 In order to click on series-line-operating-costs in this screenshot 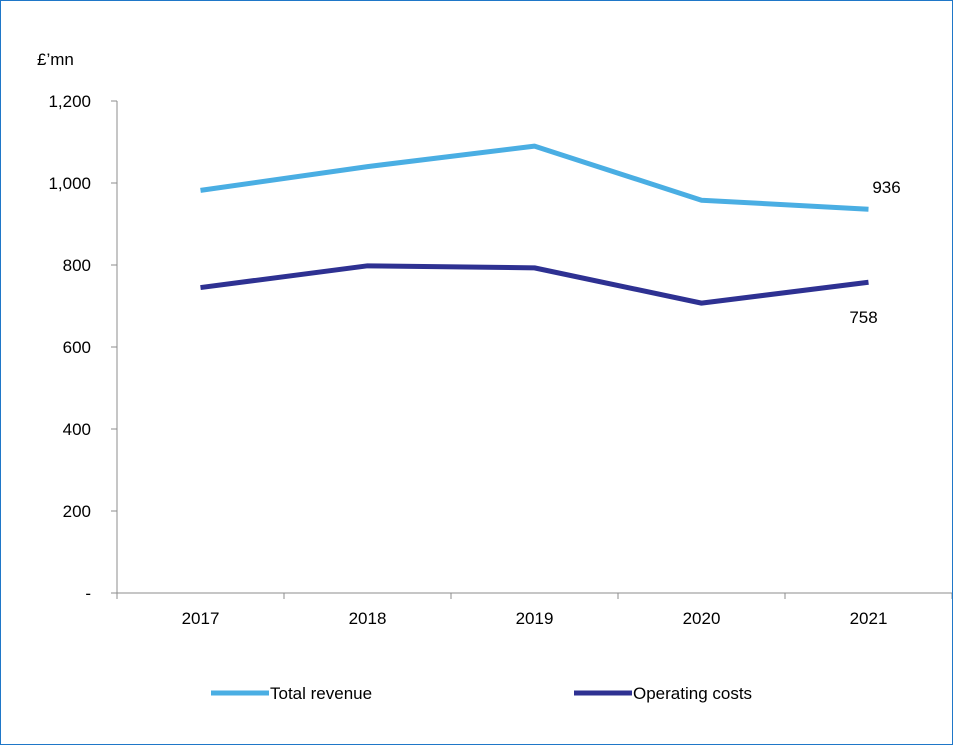, I will do `click(534, 284)`.